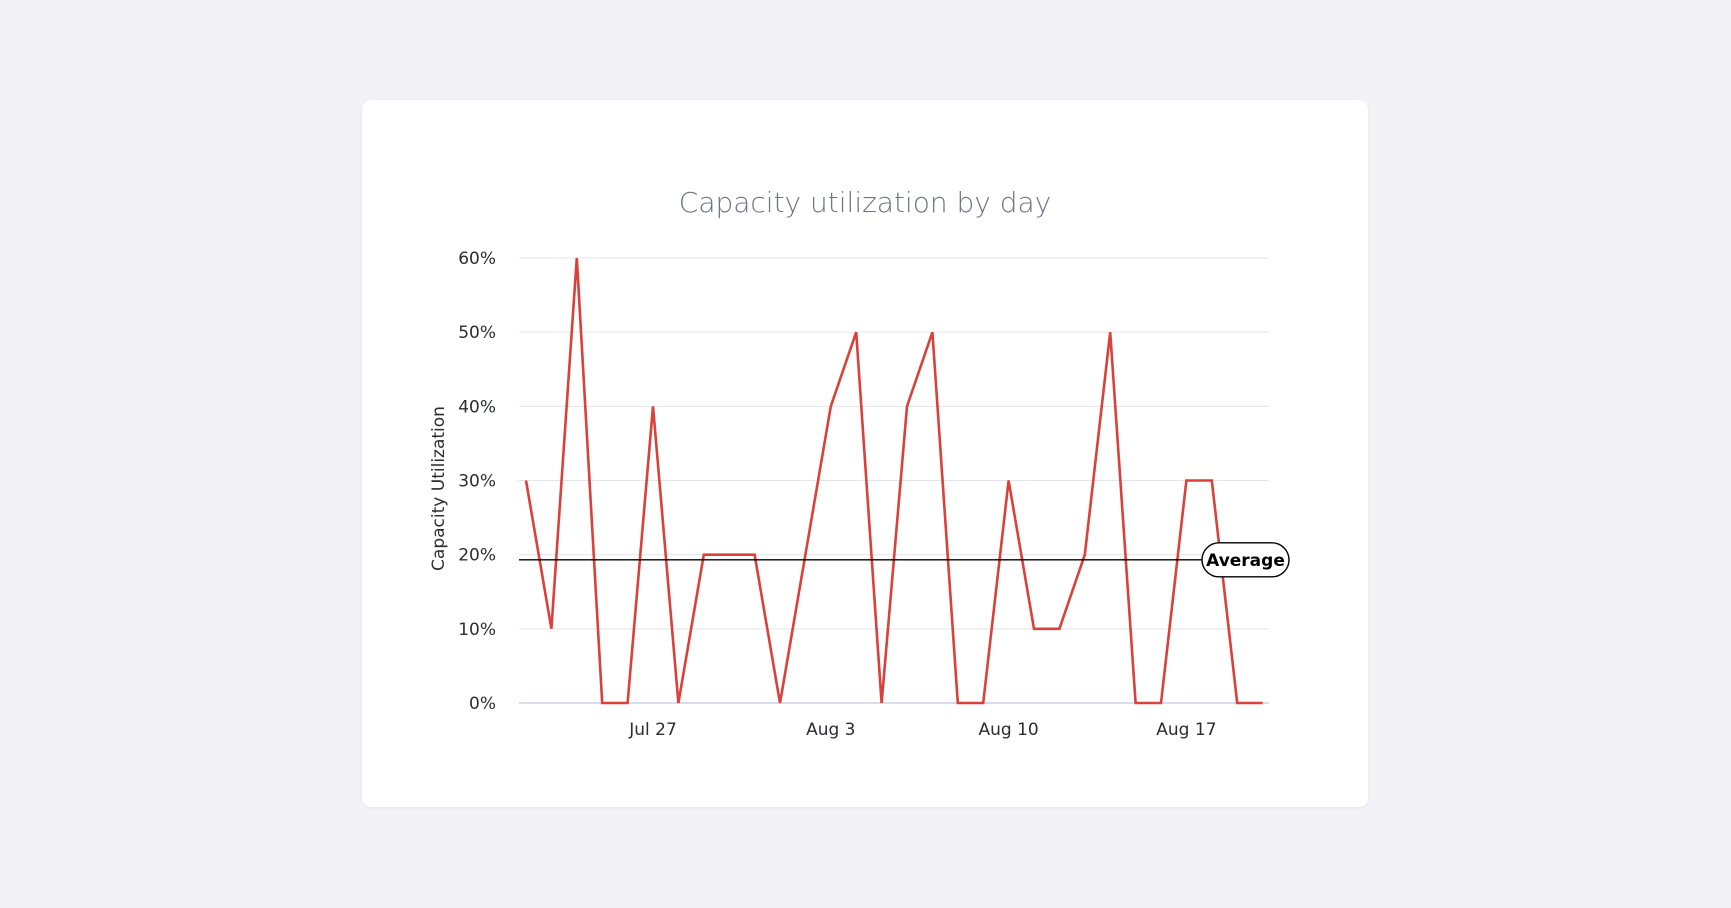  I want to click on y-tick-label: 50%, so click(477, 333).